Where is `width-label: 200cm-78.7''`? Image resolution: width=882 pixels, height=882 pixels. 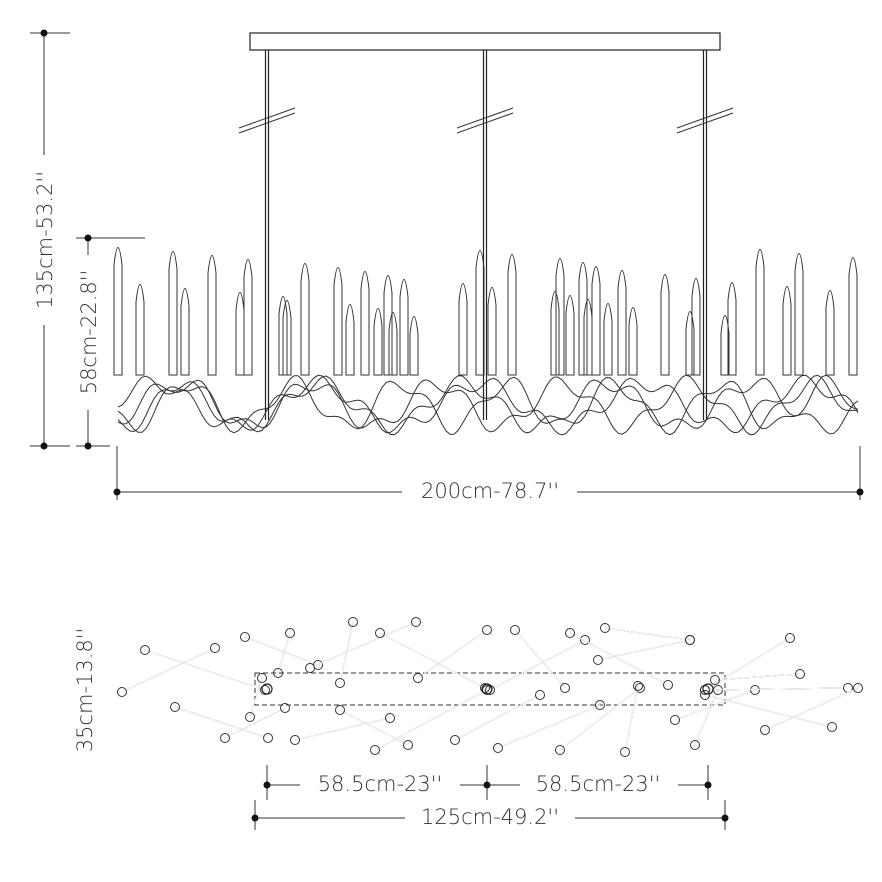 width-label: 200cm-78.7'' is located at coordinates (490, 491).